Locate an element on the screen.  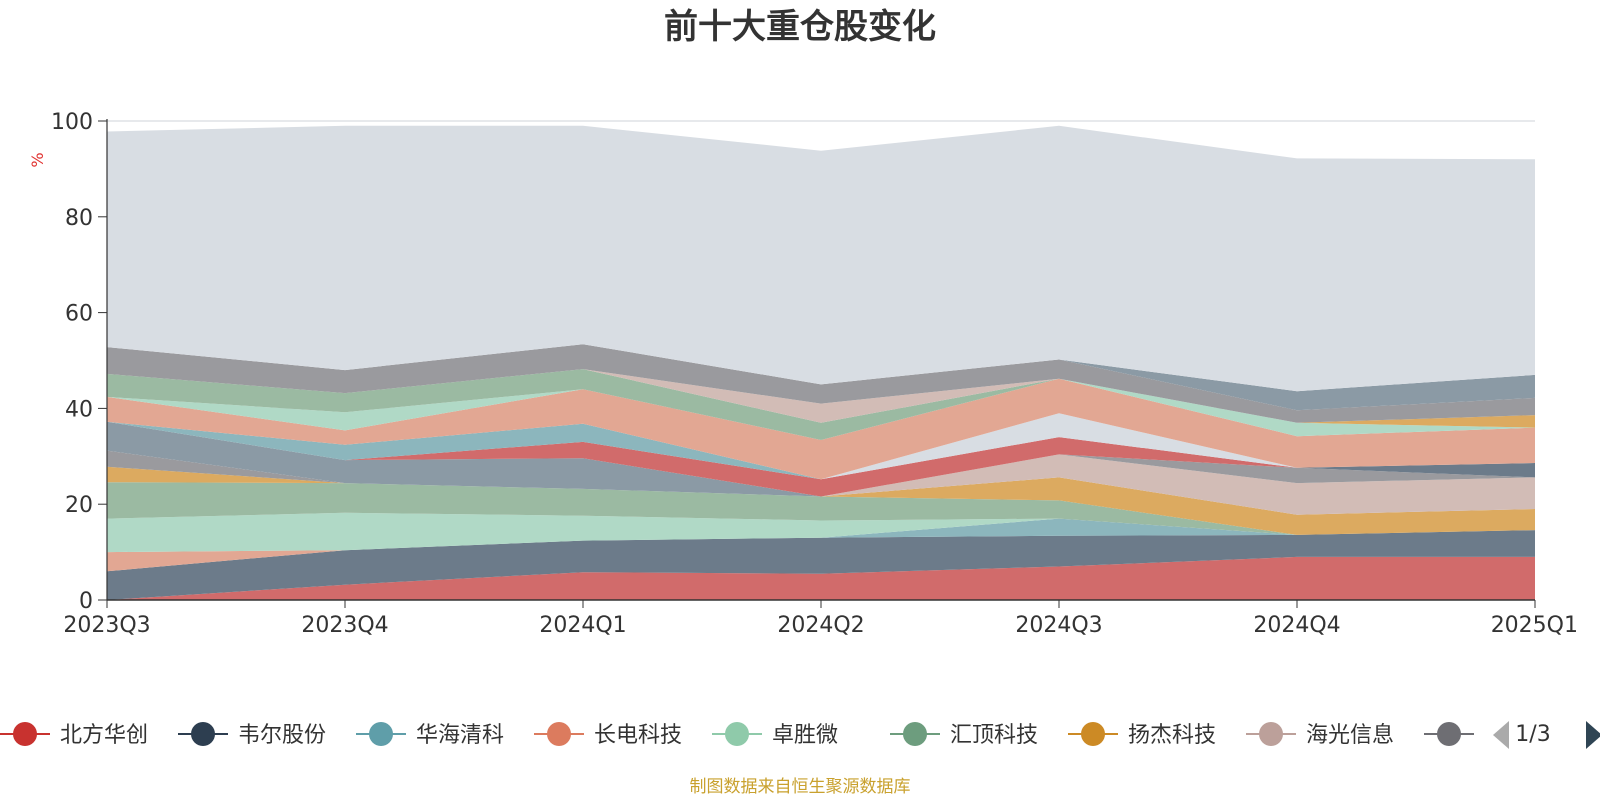
legend-next-arrow-icon is located at coordinates (1593, 735).